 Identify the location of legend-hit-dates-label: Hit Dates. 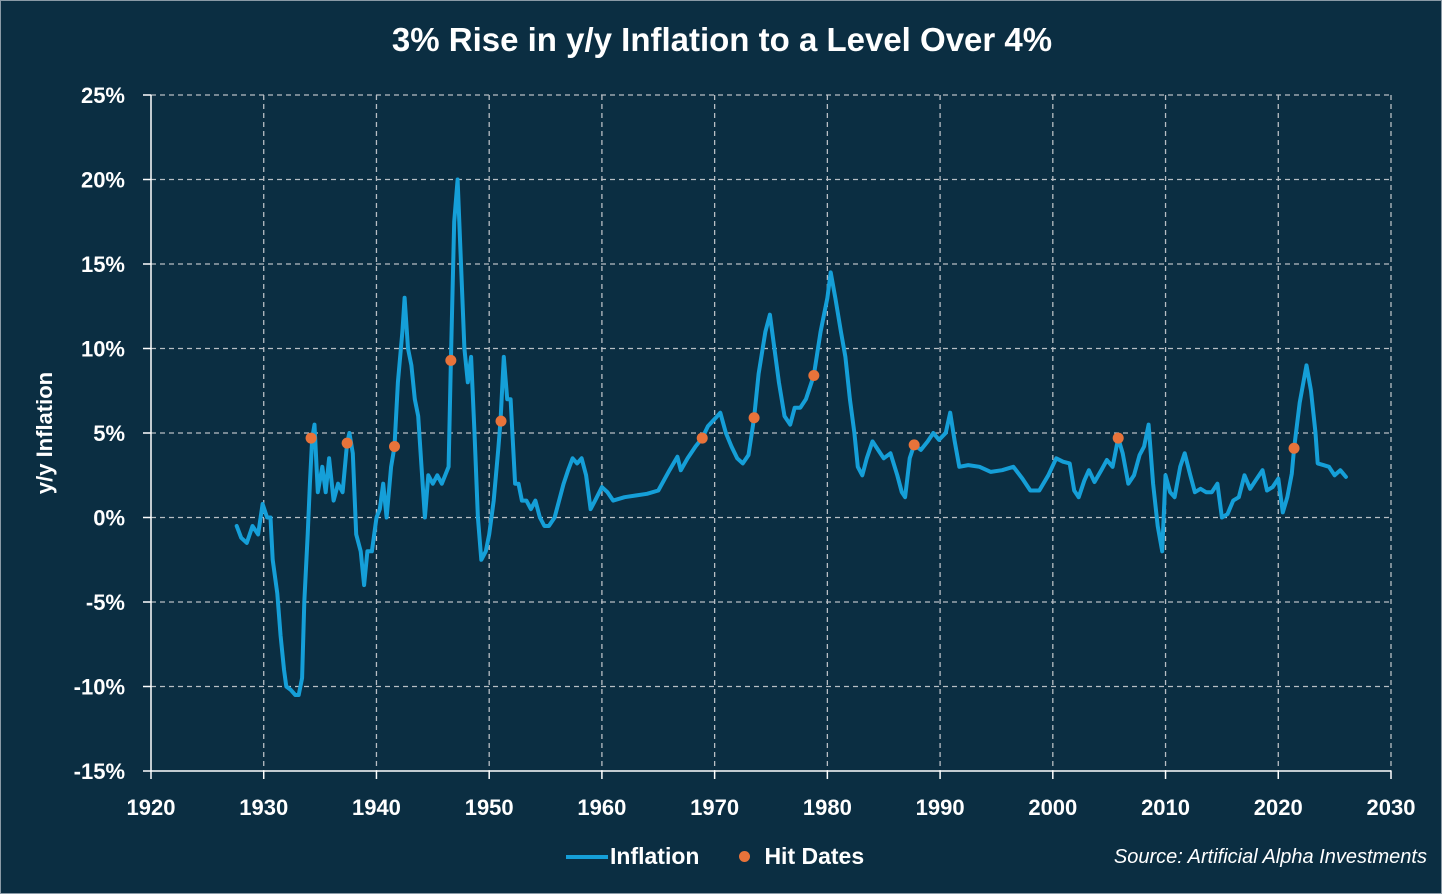
(814, 856).